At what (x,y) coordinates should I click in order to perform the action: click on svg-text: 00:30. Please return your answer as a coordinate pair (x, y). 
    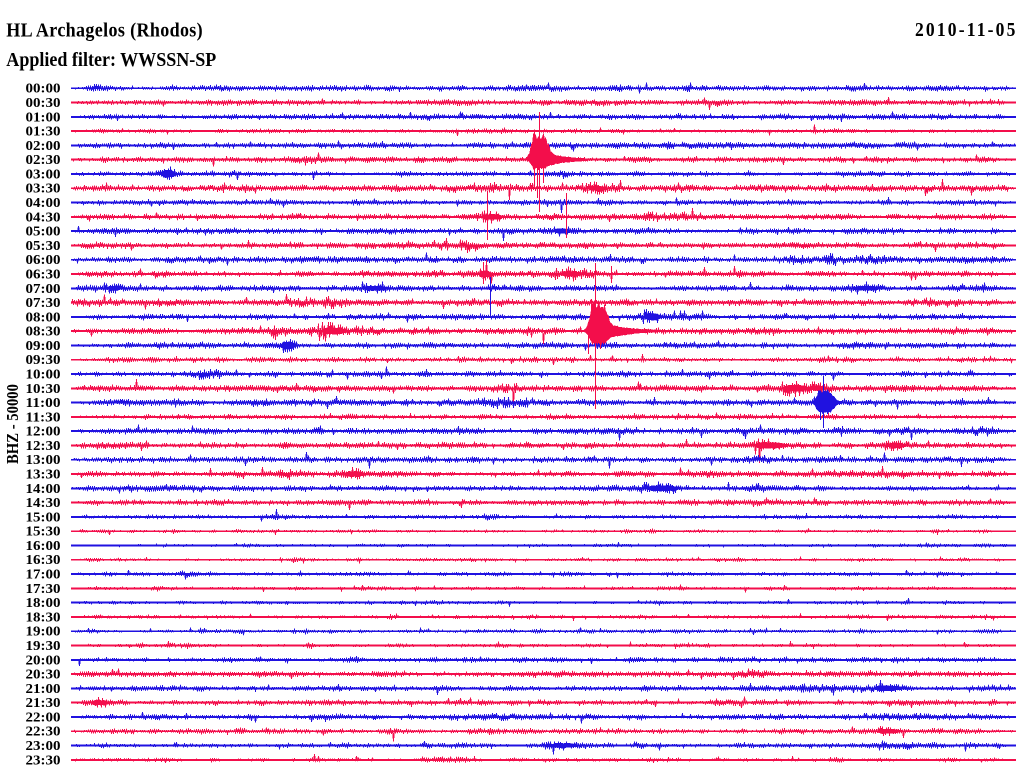
    Looking at the image, I should click on (43, 103).